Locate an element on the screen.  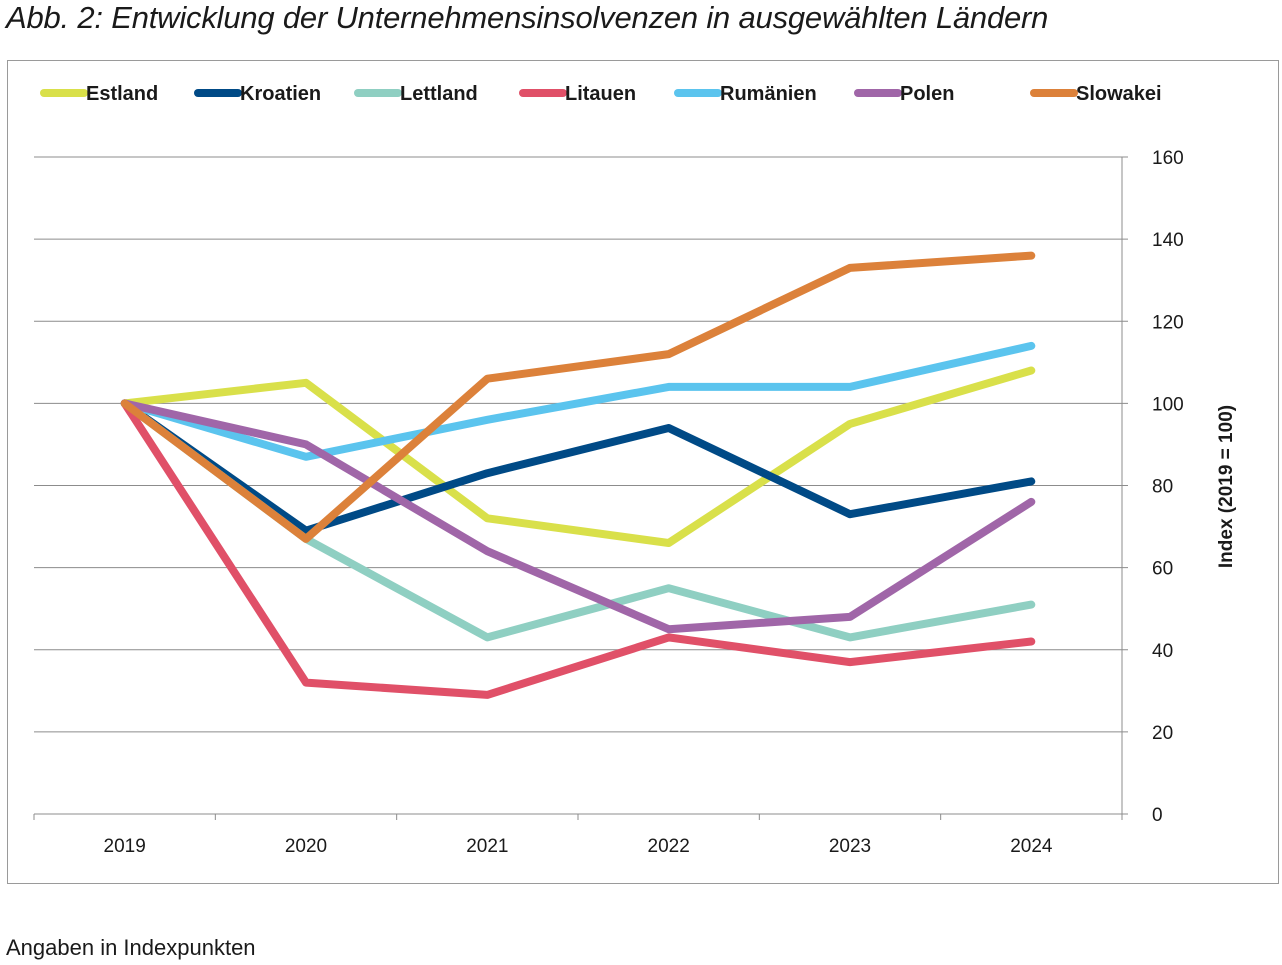
y-tick-label-40: 40 is located at coordinates (1162, 651).